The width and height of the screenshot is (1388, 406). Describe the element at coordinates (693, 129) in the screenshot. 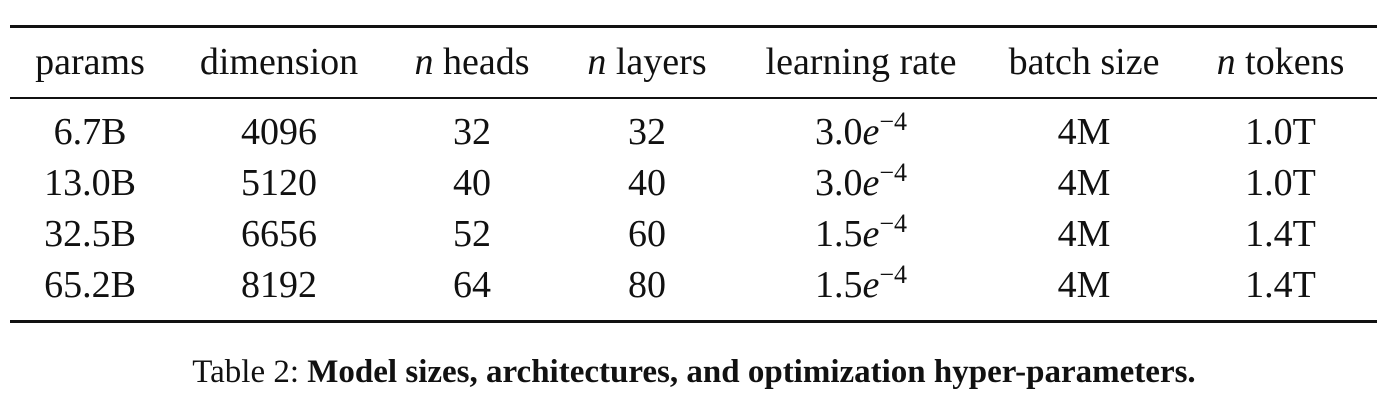

I see `table-row: 6.7B 4096 32 32 3.0e−4 4M 1.0T` at that location.